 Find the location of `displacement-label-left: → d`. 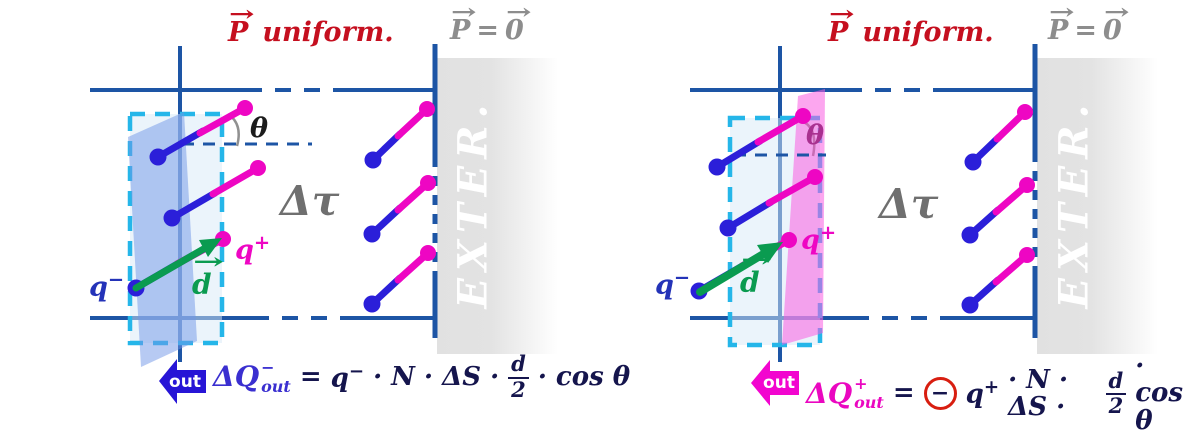

displacement-label-left: → d is located at coordinates (208, 275).